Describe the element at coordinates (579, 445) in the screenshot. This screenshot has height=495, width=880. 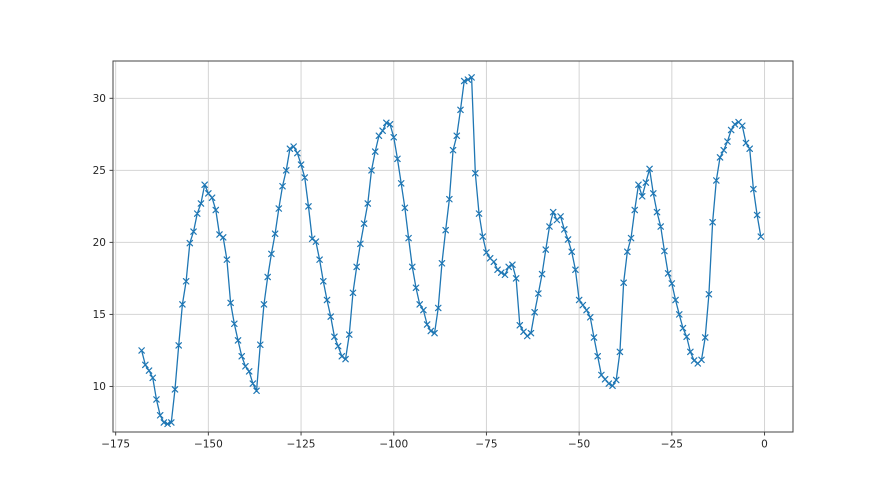
I see `x-tick-label: −50` at that location.